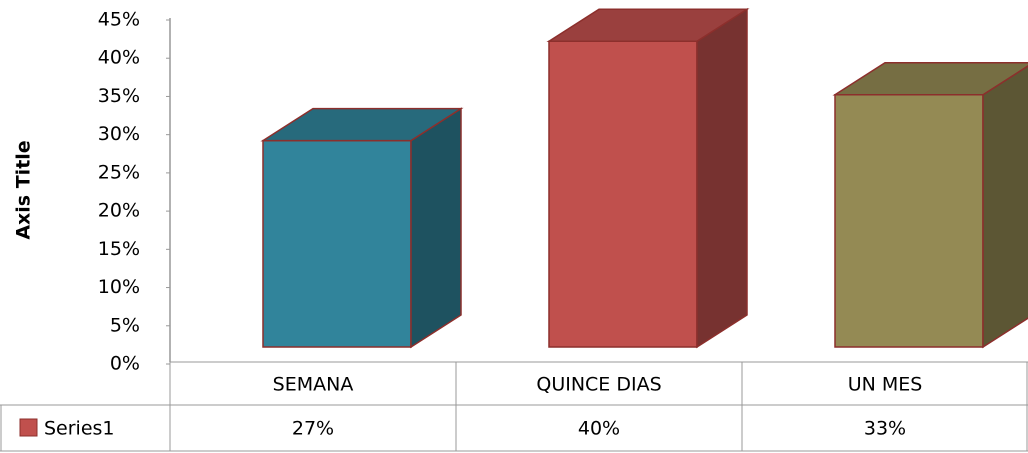 The image size is (1028, 453). Describe the element at coordinates (313, 429) in the screenshot. I see `table-value: 27%` at that location.